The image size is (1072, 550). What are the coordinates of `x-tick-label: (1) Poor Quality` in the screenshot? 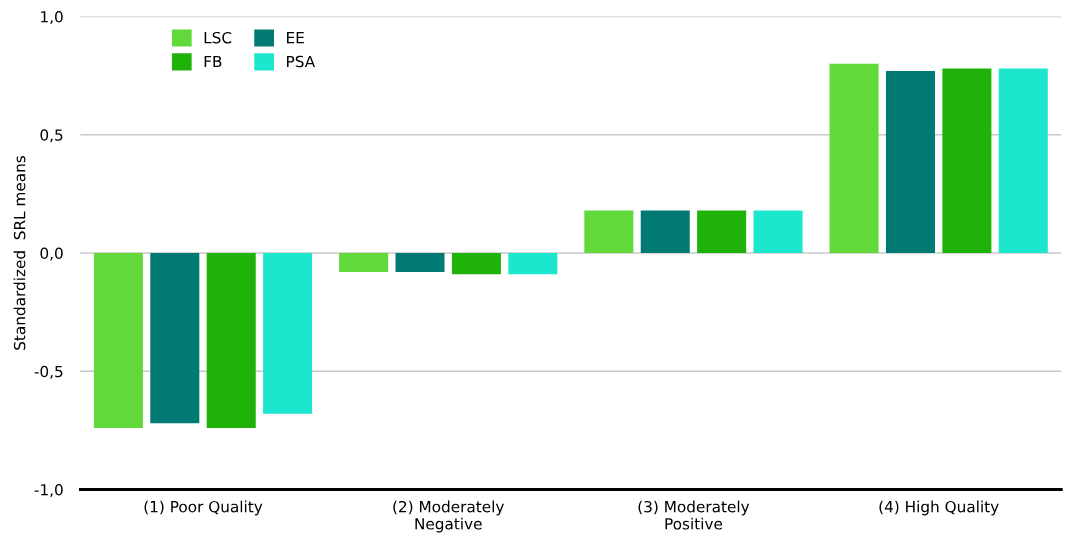 It's located at (203, 508).